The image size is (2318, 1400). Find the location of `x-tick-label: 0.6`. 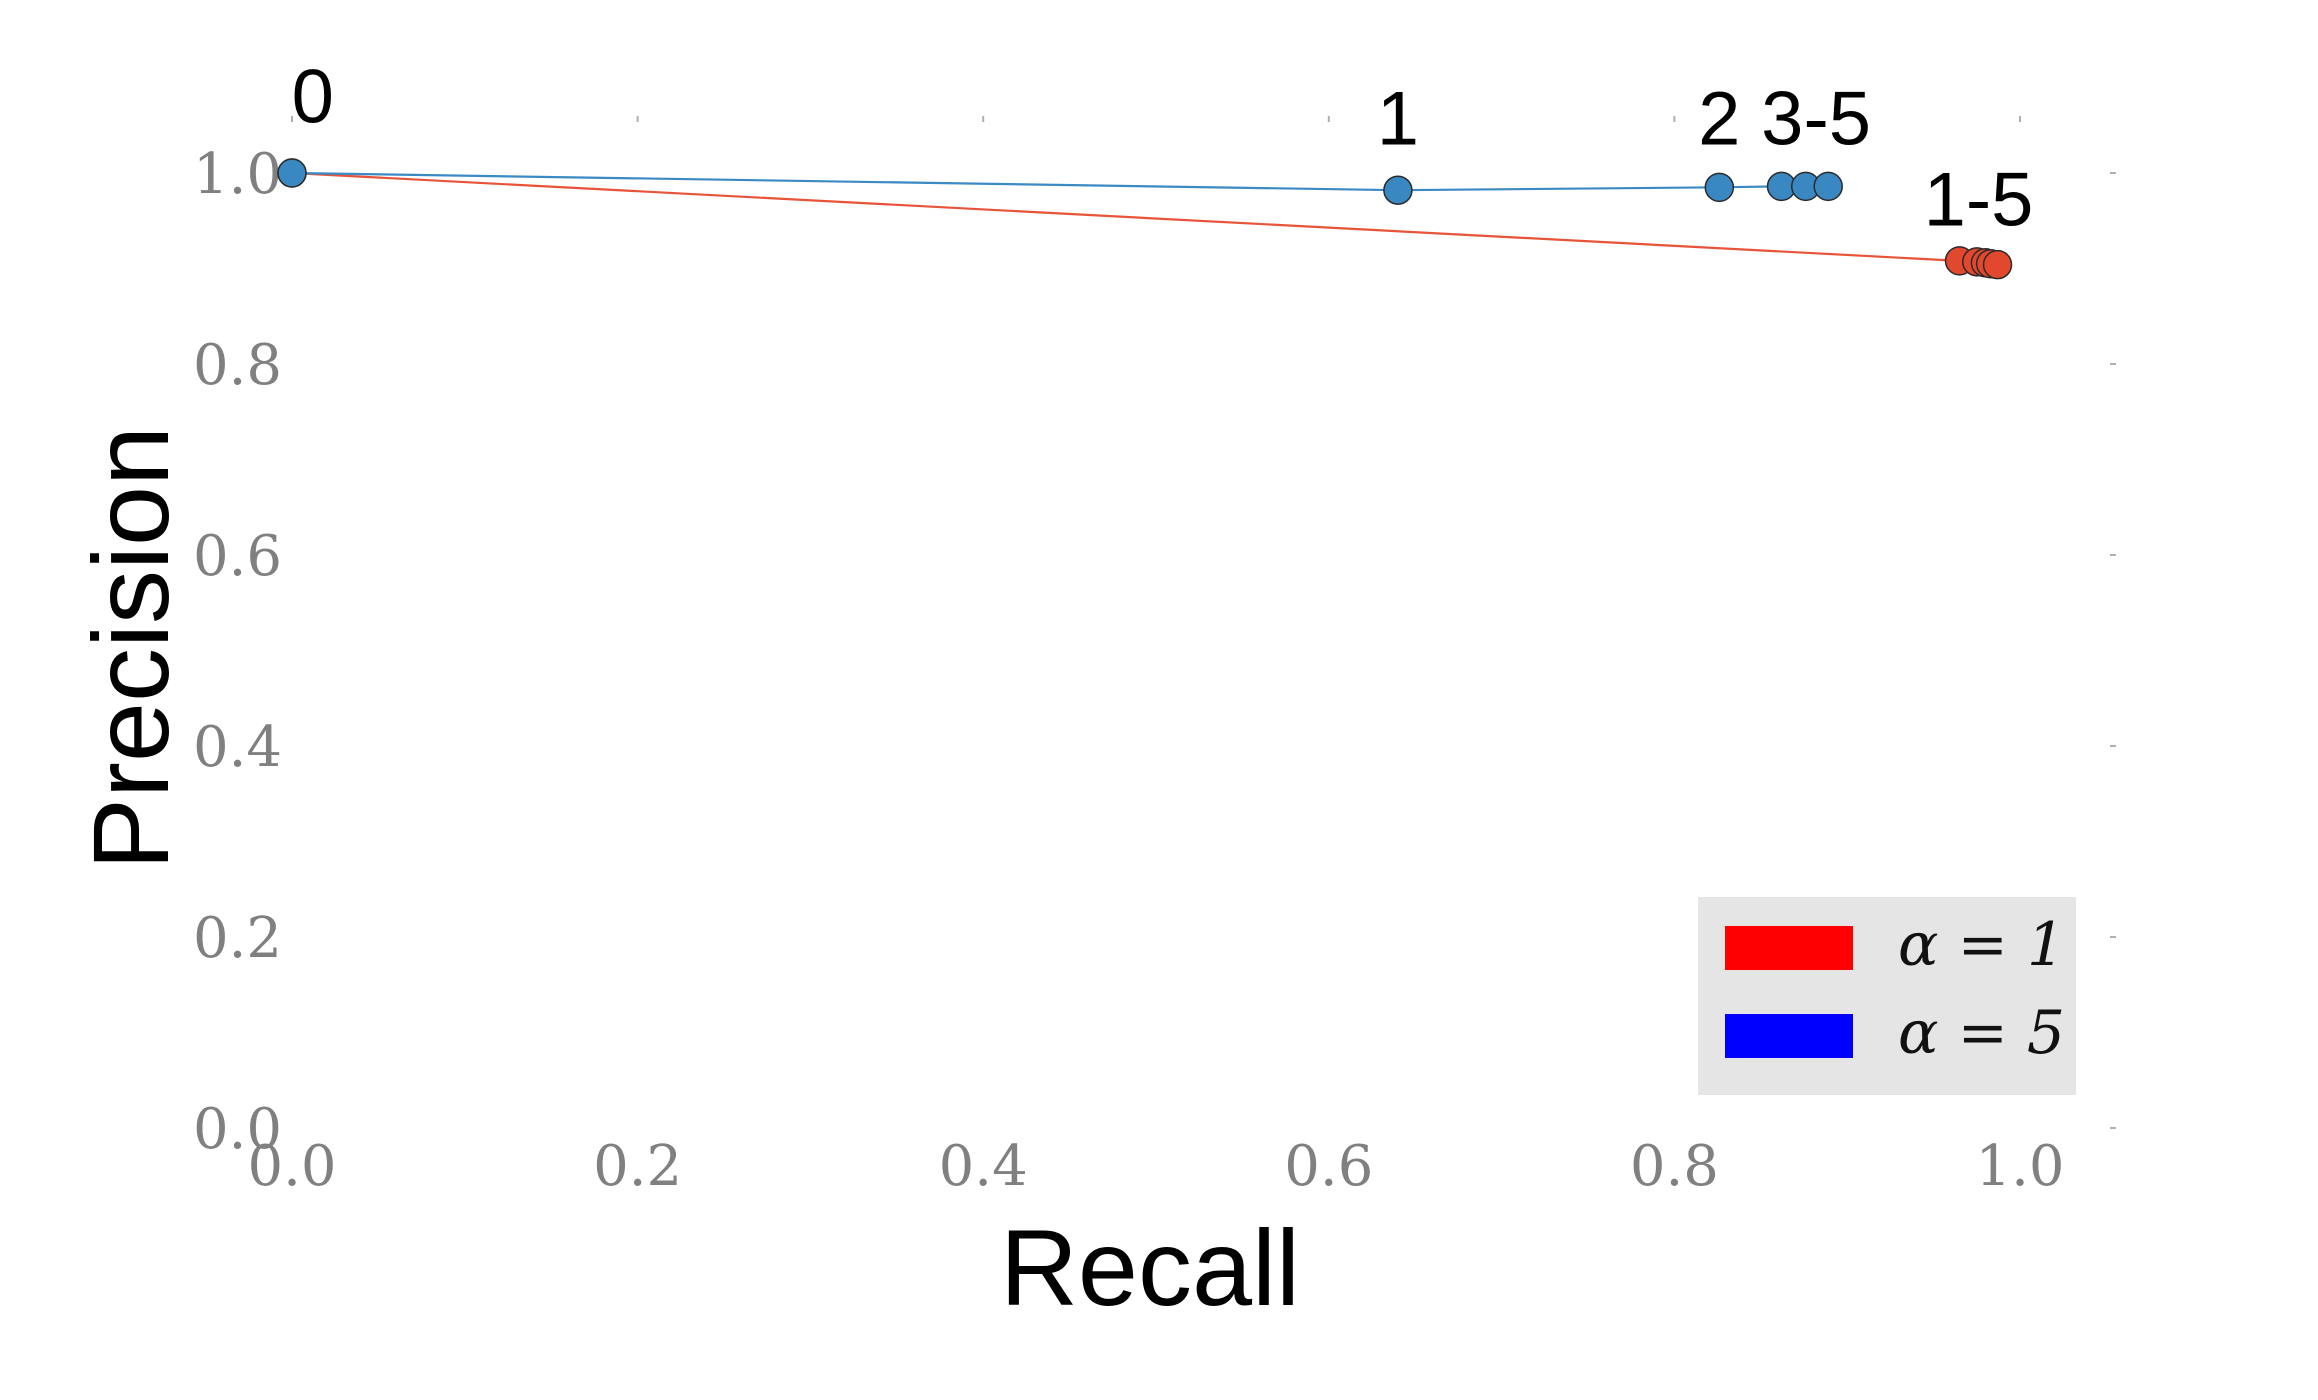

x-tick-label: 0.6 is located at coordinates (1328, 1166).